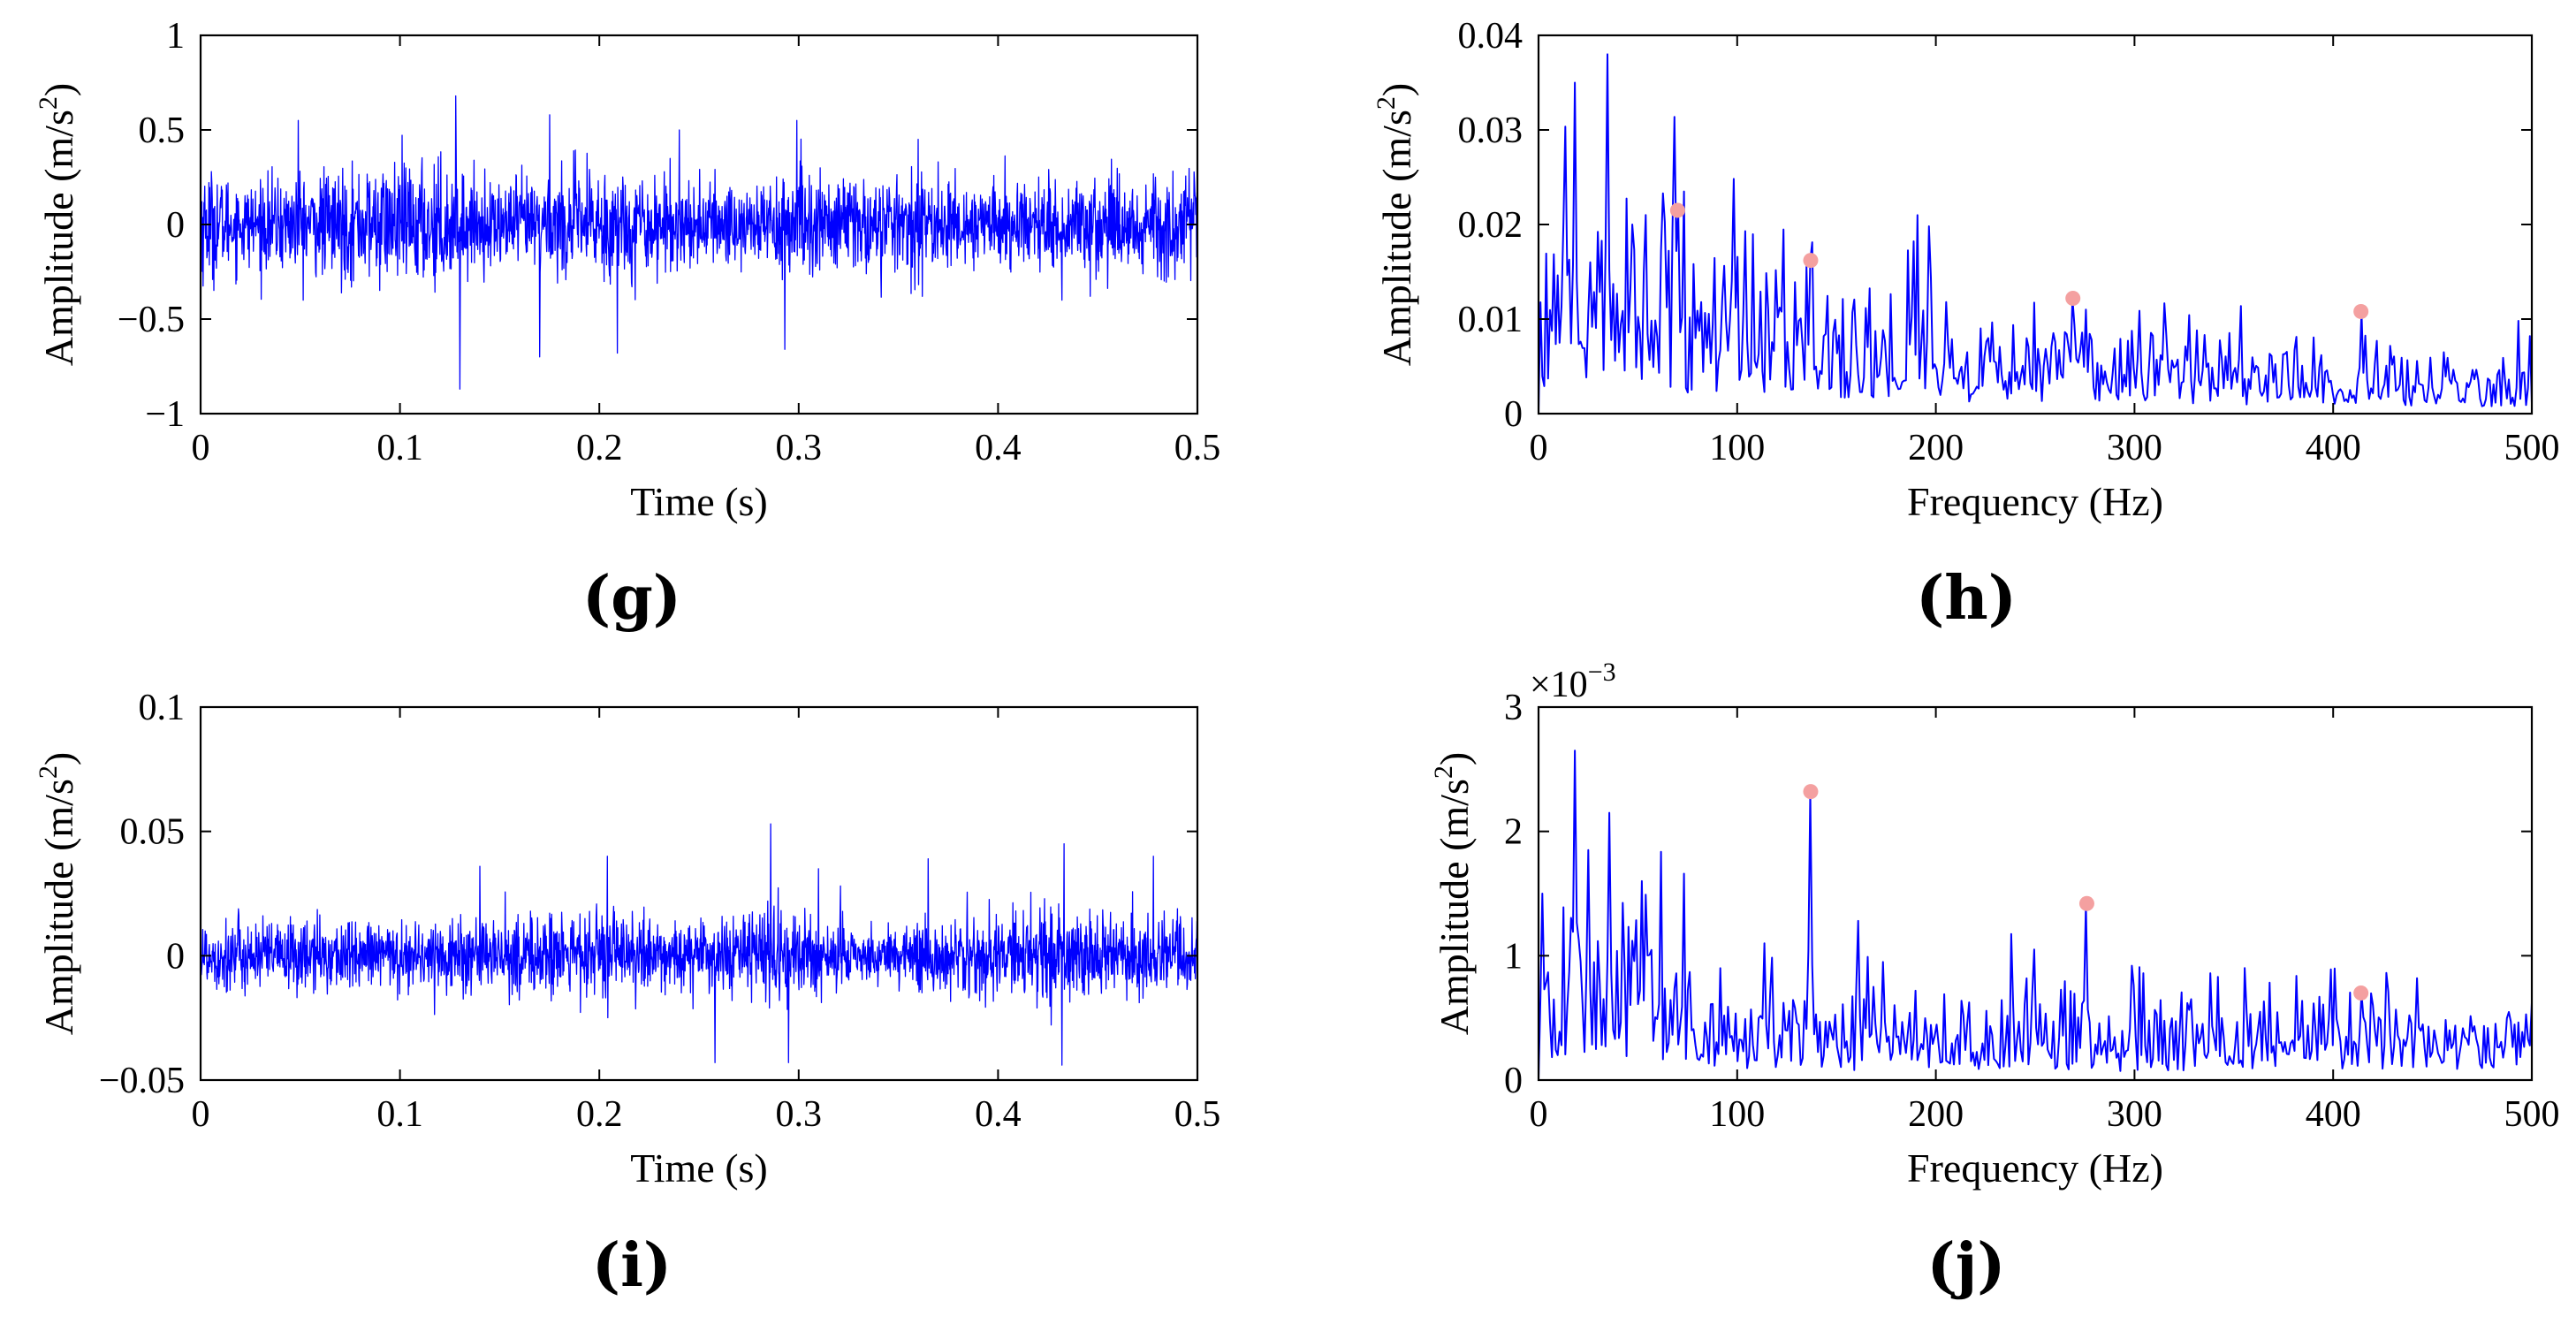 Image resolution: width=2576 pixels, height=1324 pixels. What do you see at coordinates (2333, 448) in the screenshot?
I see `panel-h-xtick-label: 400` at bounding box center [2333, 448].